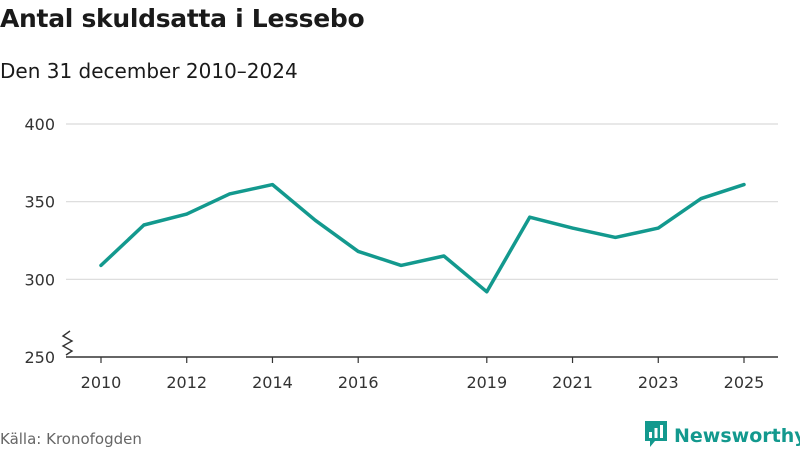  I want to click on data-point-2020, so click(530, 217).